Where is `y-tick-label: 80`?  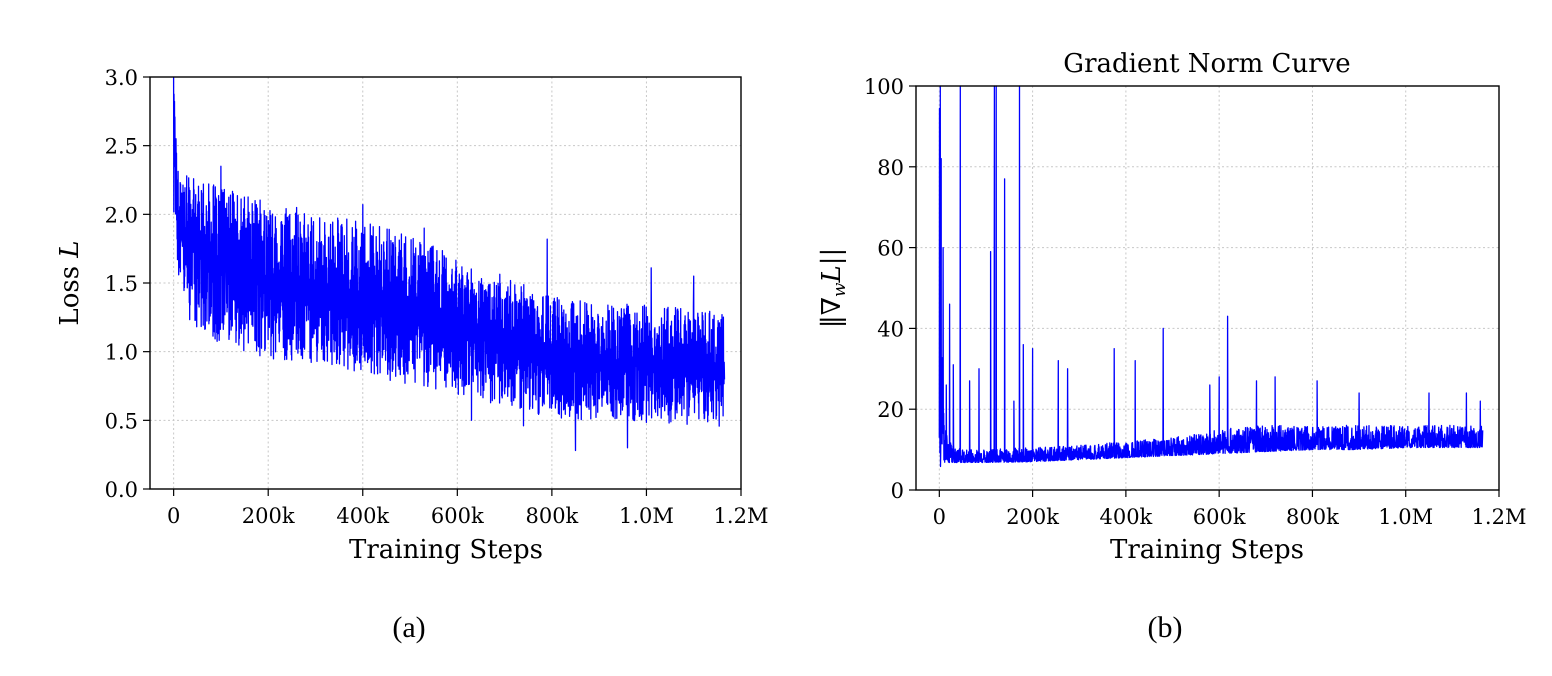 y-tick-label: 80 is located at coordinates (890, 168).